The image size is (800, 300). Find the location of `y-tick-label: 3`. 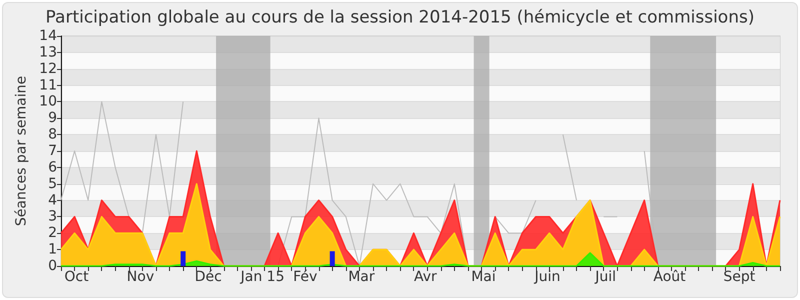

y-tick-label: 3 is located at coordinates (52, 216).